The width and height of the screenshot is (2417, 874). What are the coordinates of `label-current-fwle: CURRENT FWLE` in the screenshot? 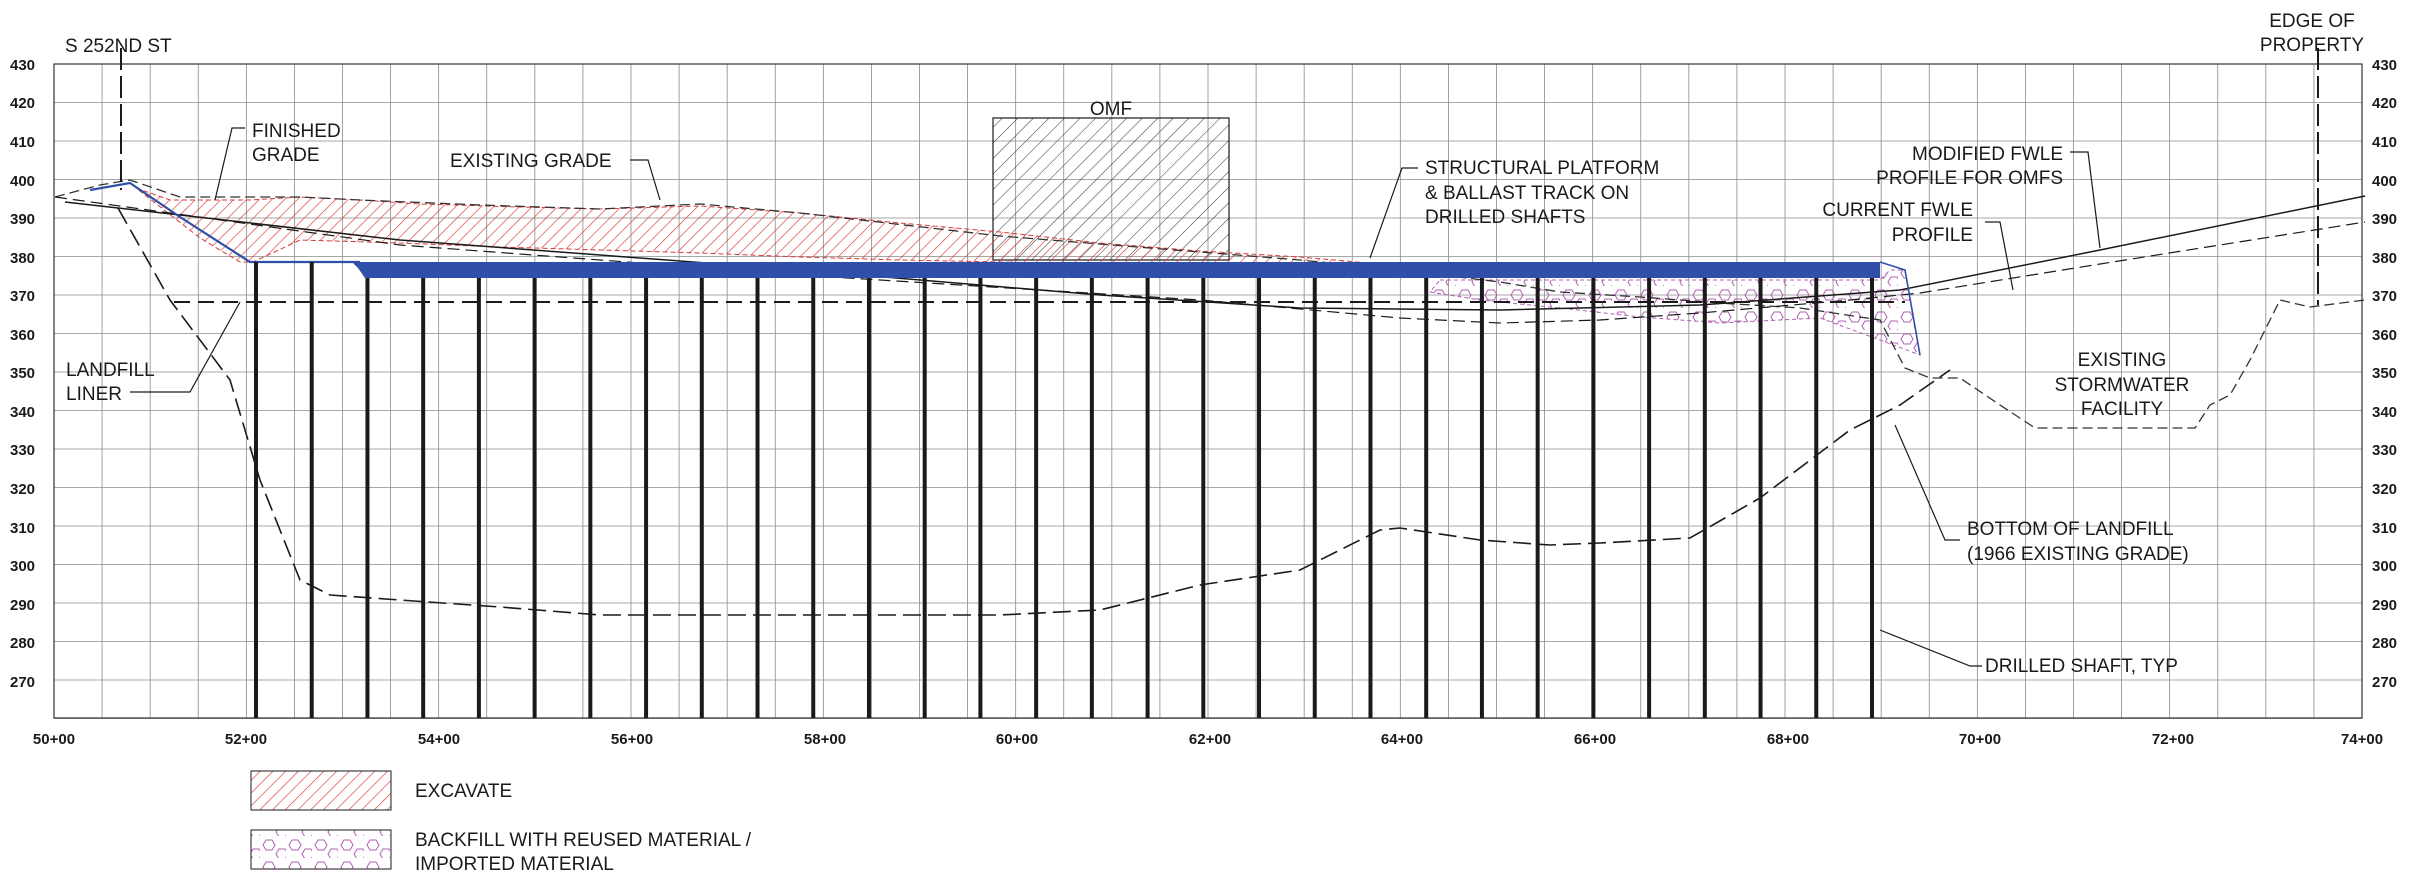 It's located at (1897, 210).